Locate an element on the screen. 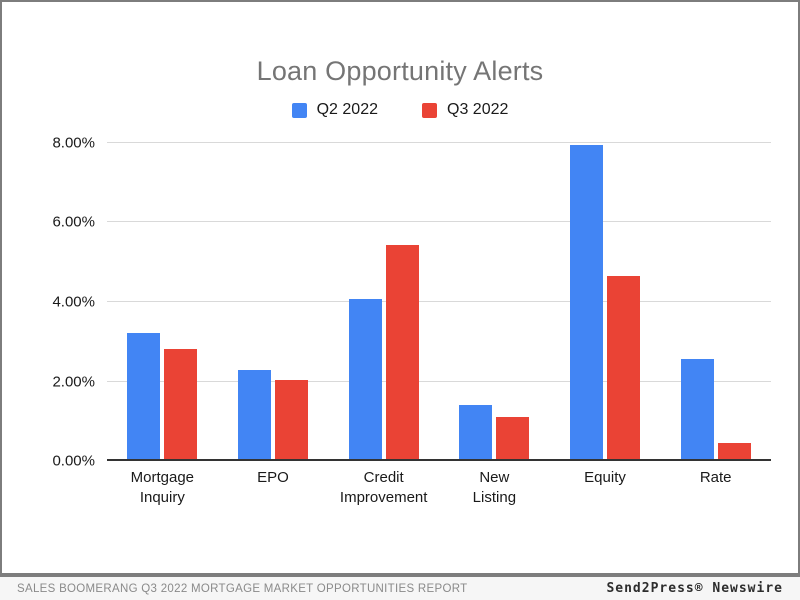 The width and height of the screenshot is (800, 600). legend-swatch-q2-2022 is located at coordinates (299, 110).